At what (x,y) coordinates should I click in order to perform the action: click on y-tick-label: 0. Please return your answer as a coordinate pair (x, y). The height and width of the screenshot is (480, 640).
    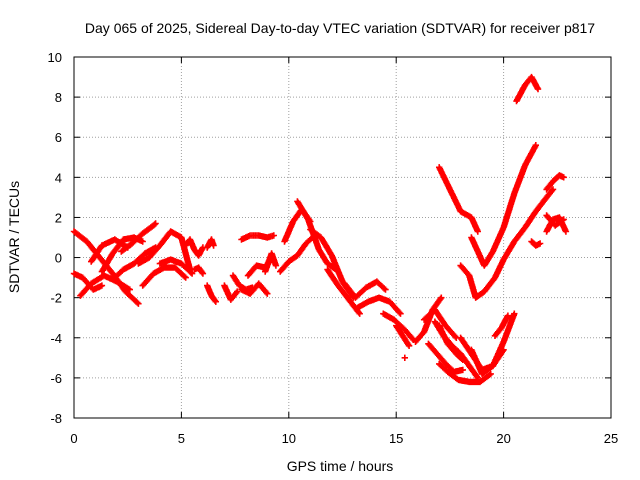
    Looking at the image, I should click on (58, 258).